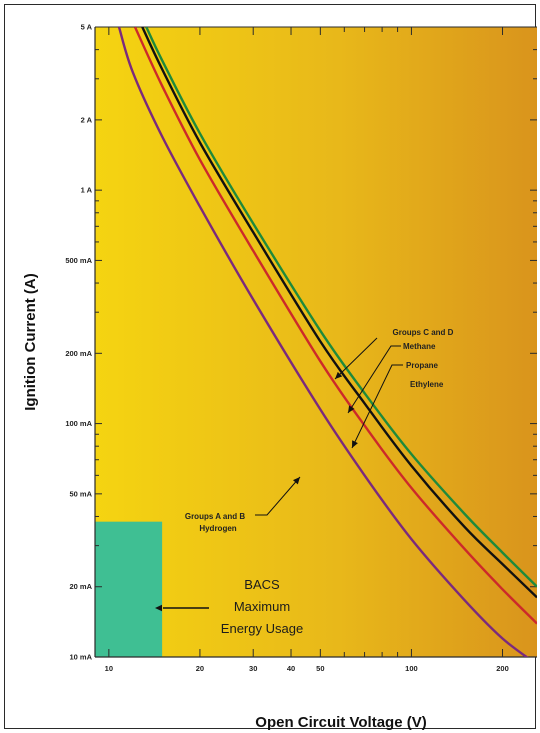  I want to click on leader-propane, so click(374, 379).